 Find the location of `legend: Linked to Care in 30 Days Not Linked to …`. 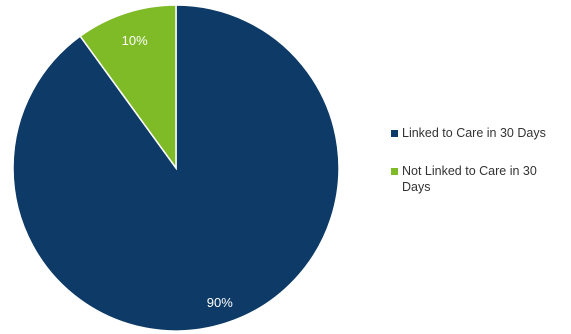

legend: Linked to Care in 30 Days Not Linked to … is located at coordinates (478, 171).